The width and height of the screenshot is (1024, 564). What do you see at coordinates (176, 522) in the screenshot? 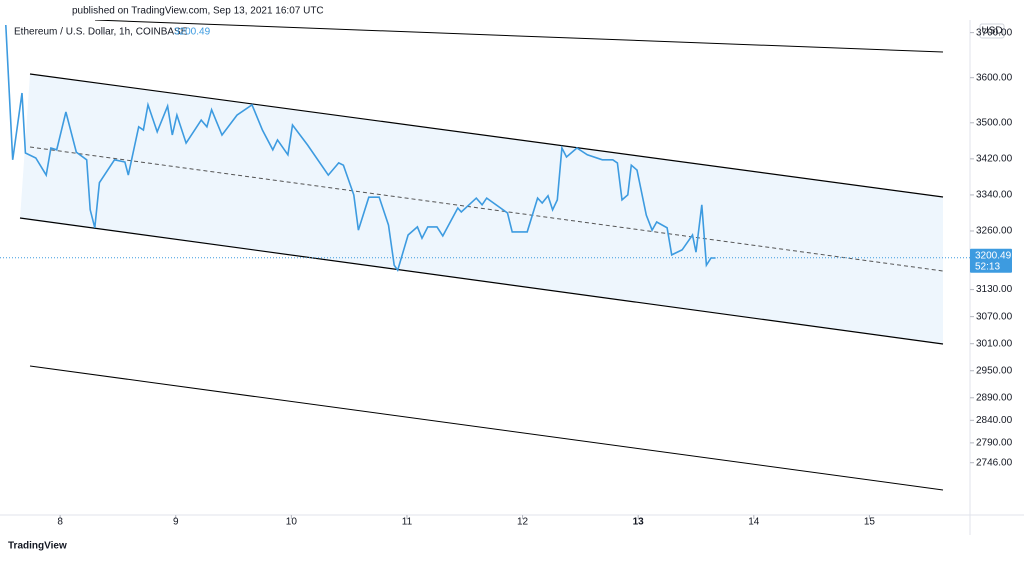
I see `x-tick-label: 9` at bounding box center [176, 522].